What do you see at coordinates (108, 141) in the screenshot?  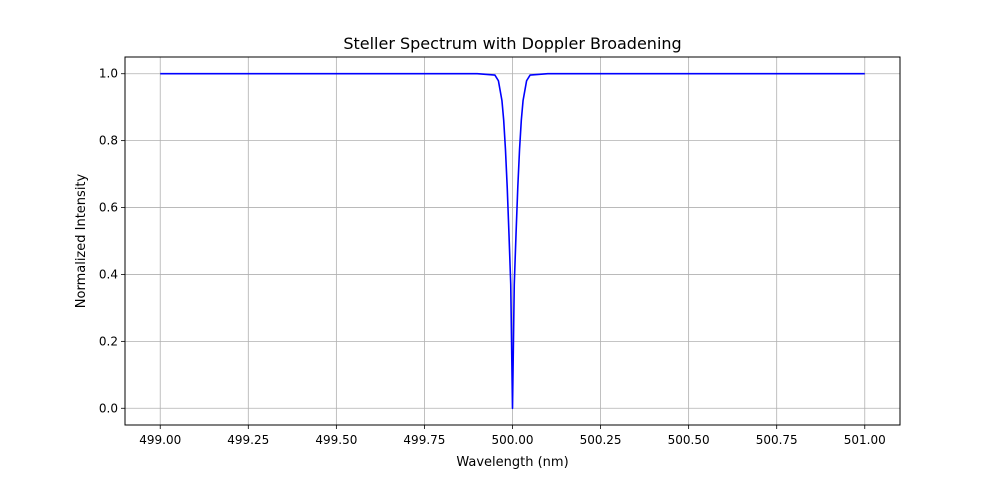 I see `y-tick-label: 0.8` at bounding box center [108, 141].